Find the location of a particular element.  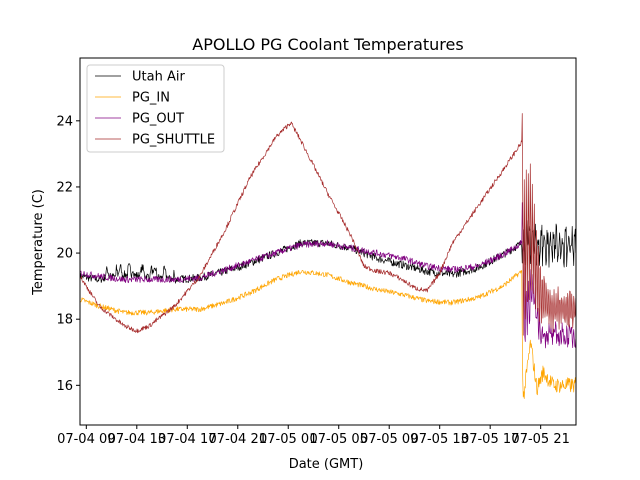

x-tick-label: 07-05 05 is located at coordinates (339, 439).